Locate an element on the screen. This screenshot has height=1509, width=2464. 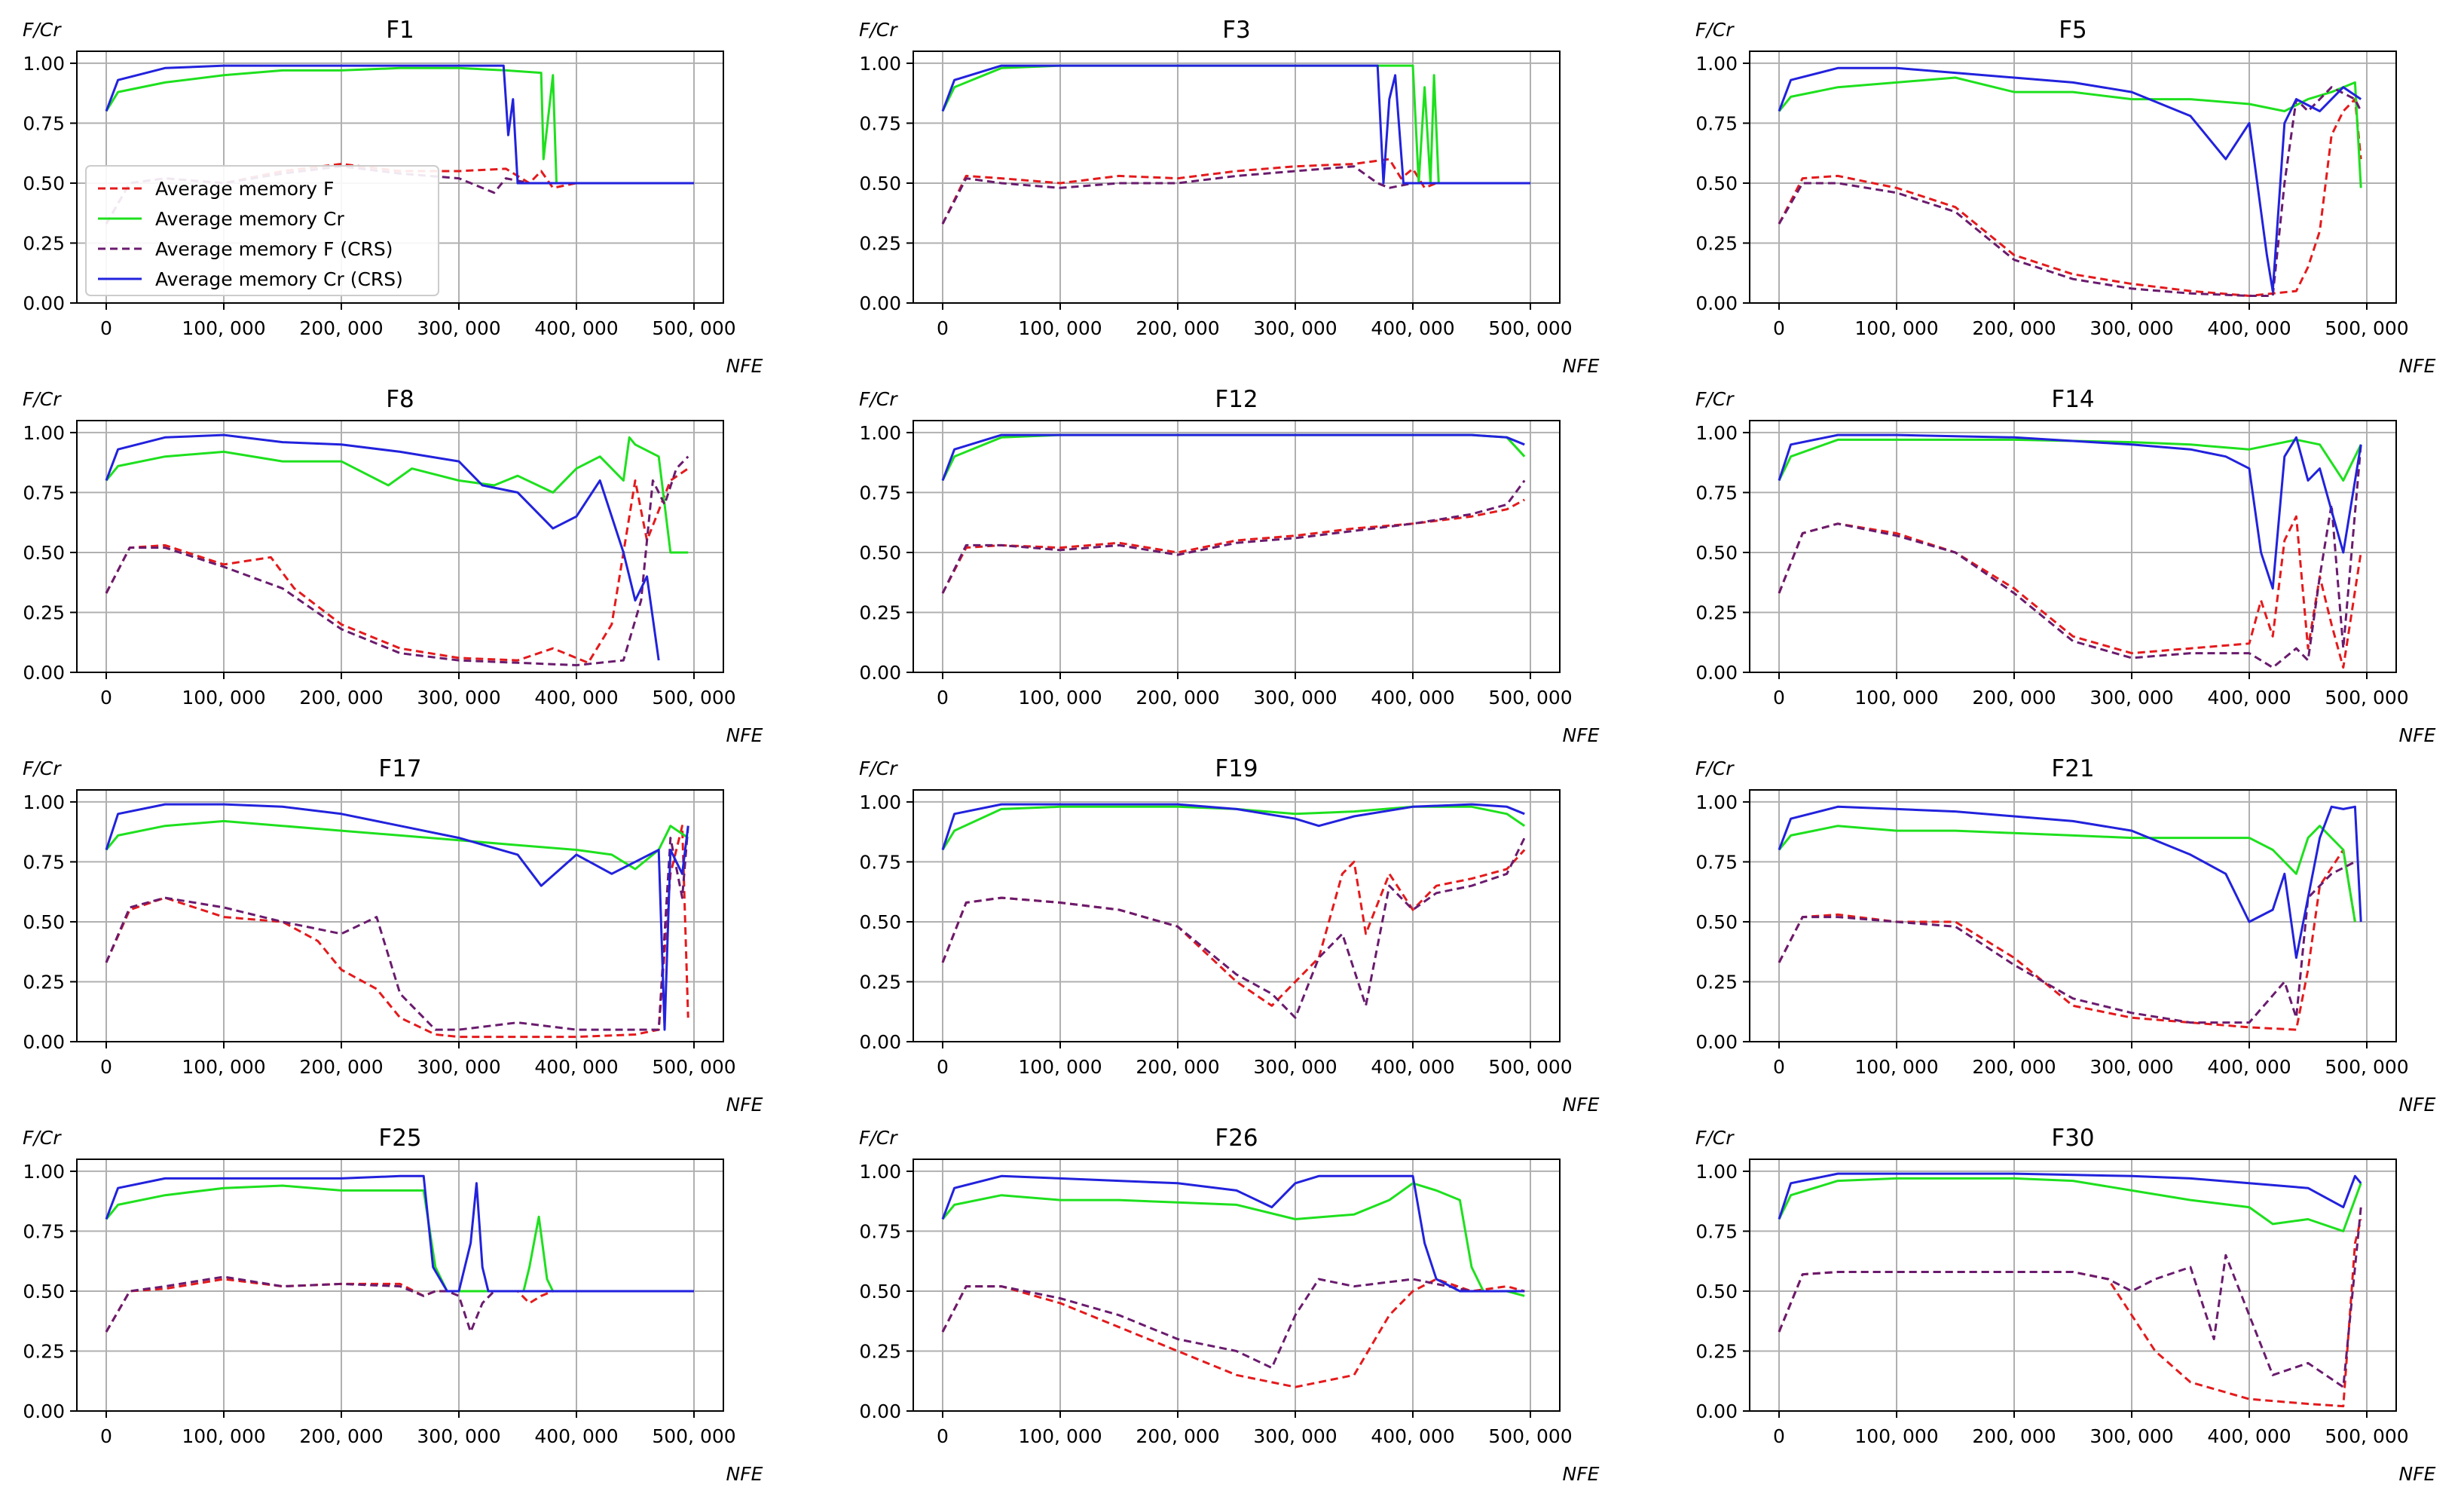
subplot-title: F19 is located at coordinates (1236, 768).